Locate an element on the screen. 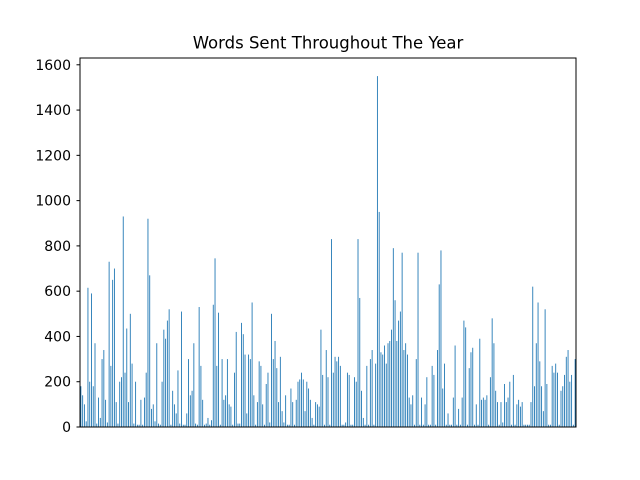 The image size is (640, 480). y-tick-label: 400 is located at coordinates (57, 337).